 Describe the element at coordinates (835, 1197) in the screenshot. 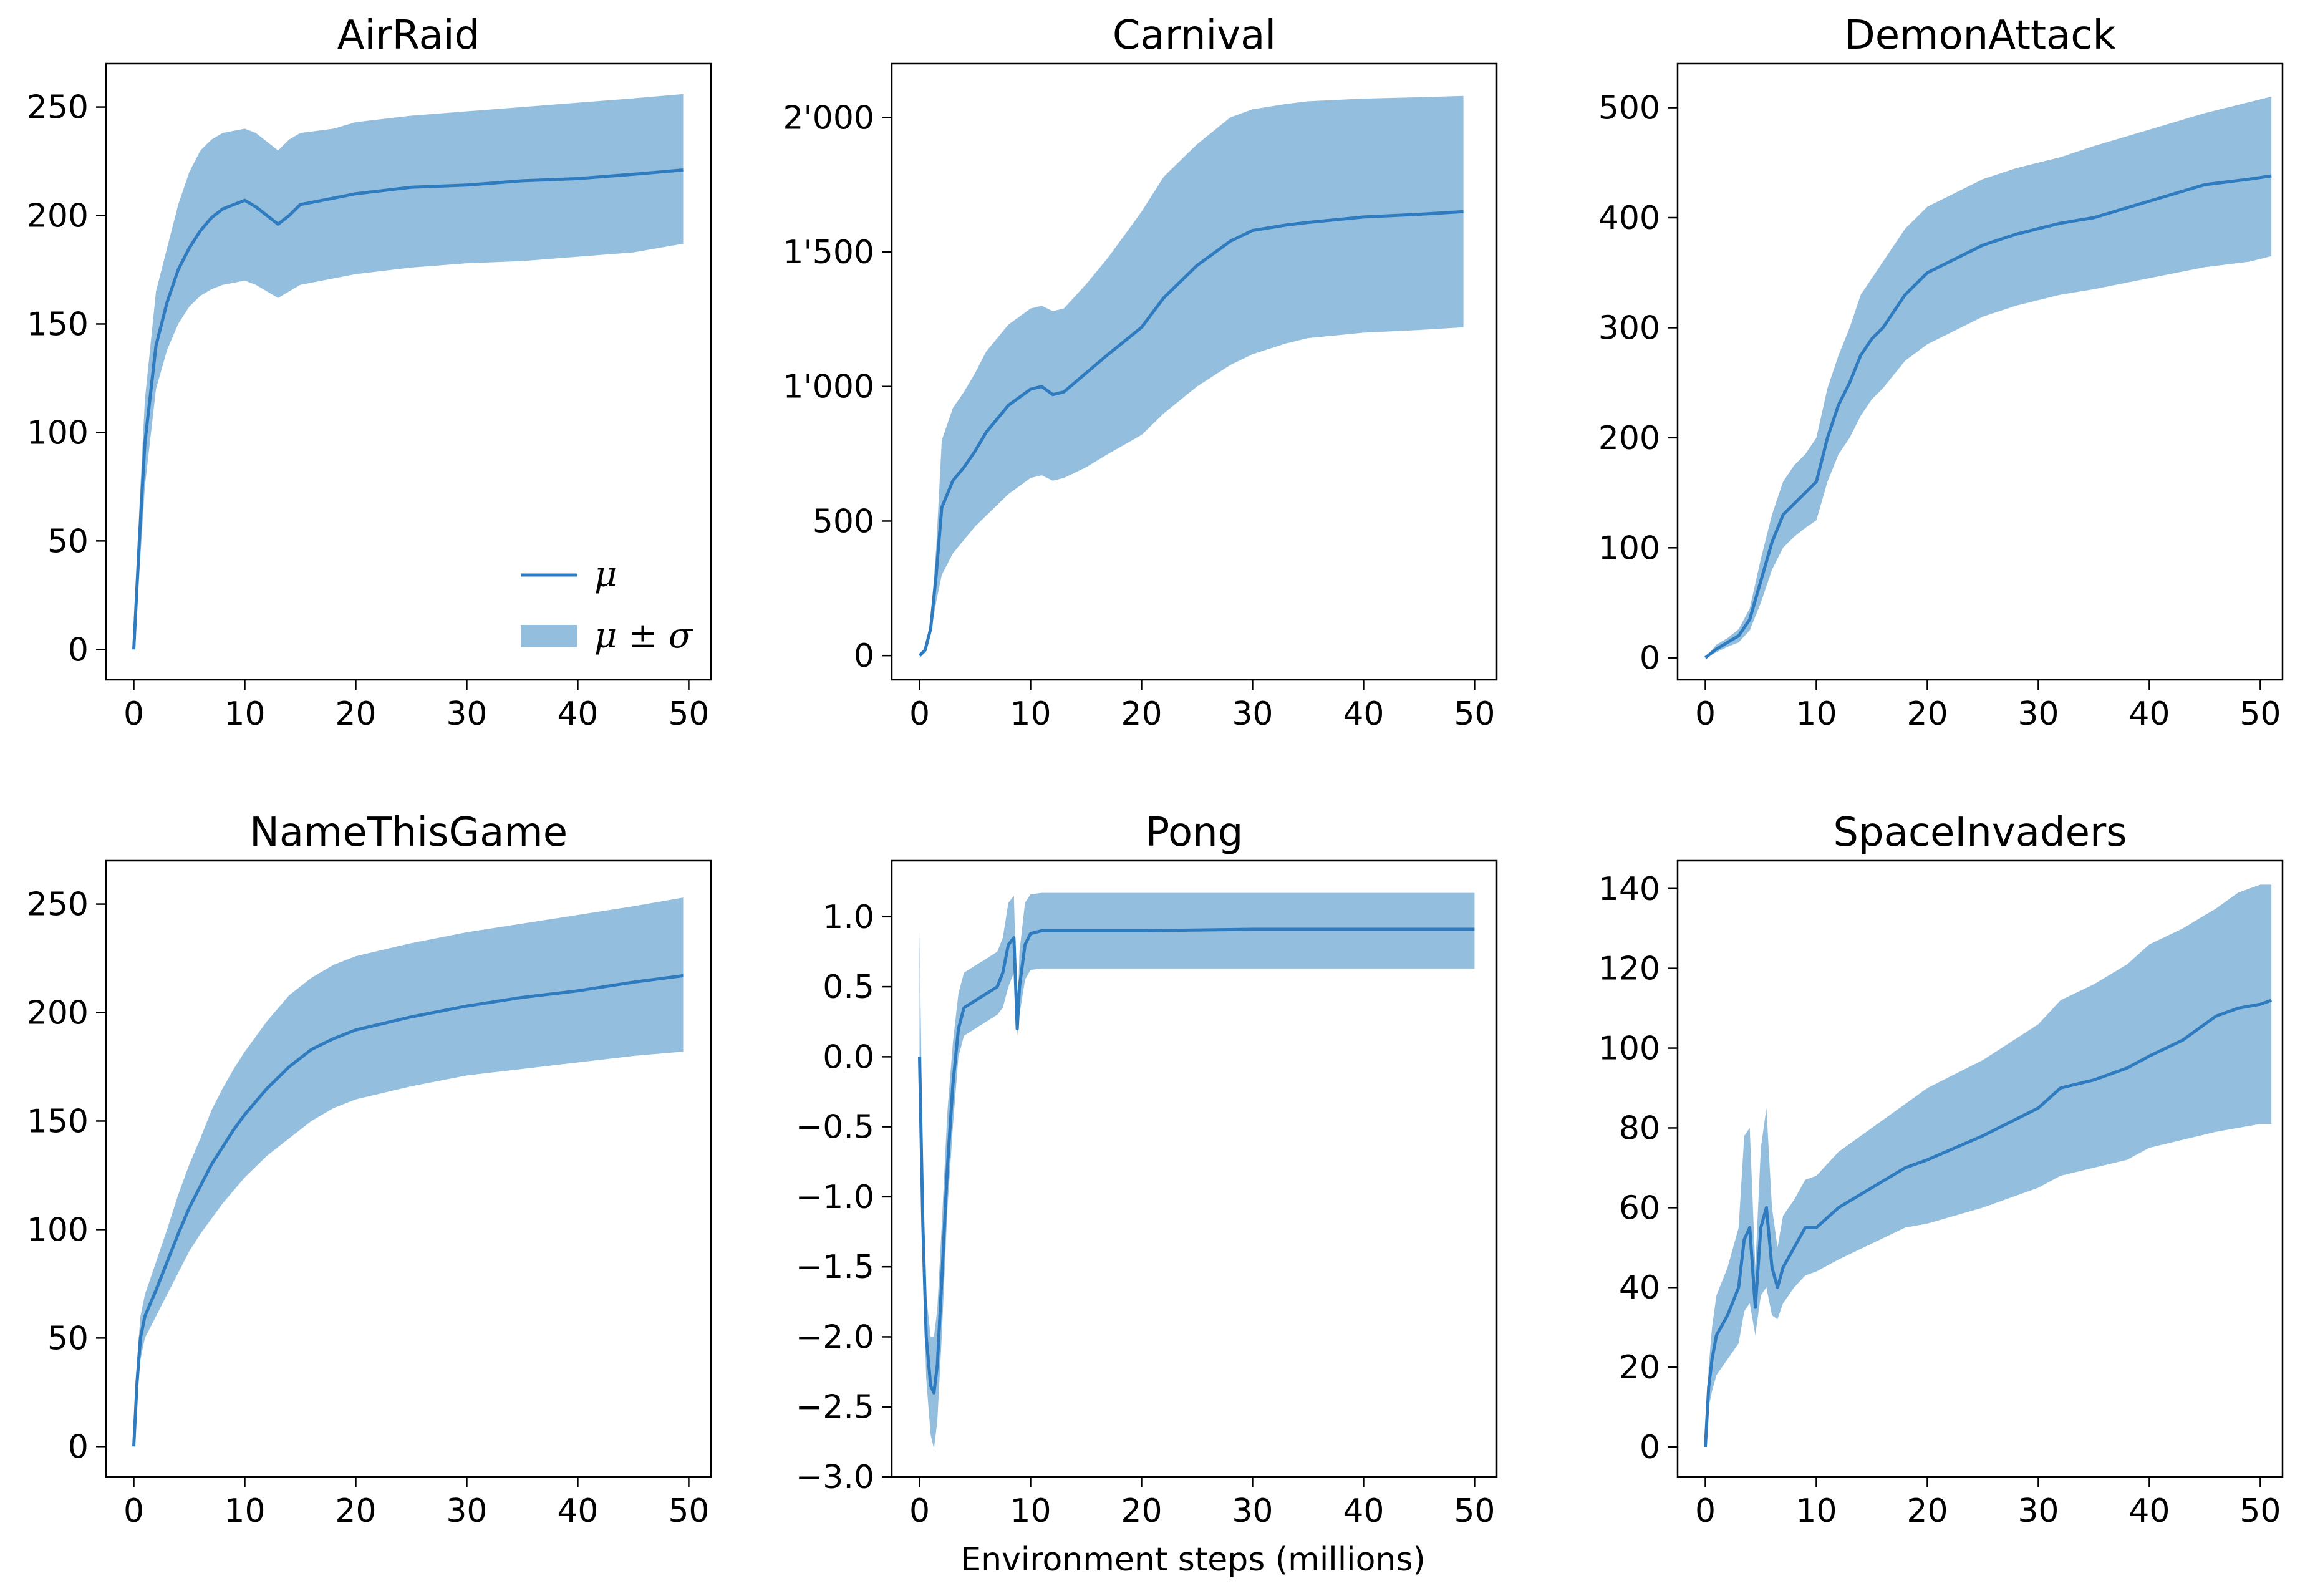

I see `y-tick-label: −1.0` at that location.